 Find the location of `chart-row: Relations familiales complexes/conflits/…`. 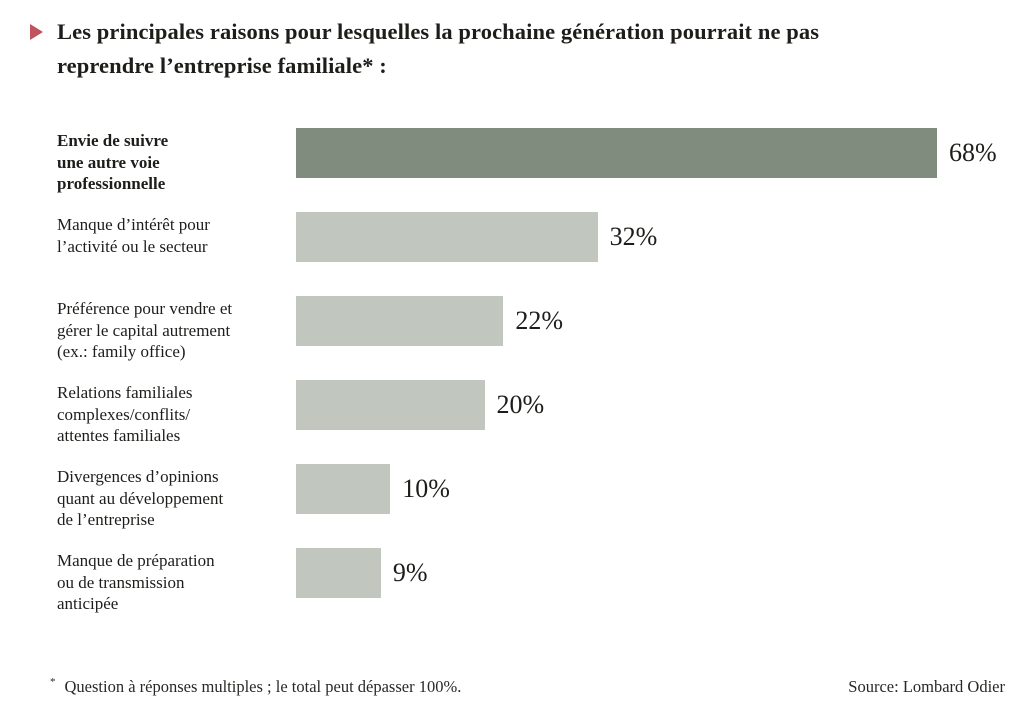

chart-row: Relations familiales complexes/conflits/… is located at coordinates (532, 412).